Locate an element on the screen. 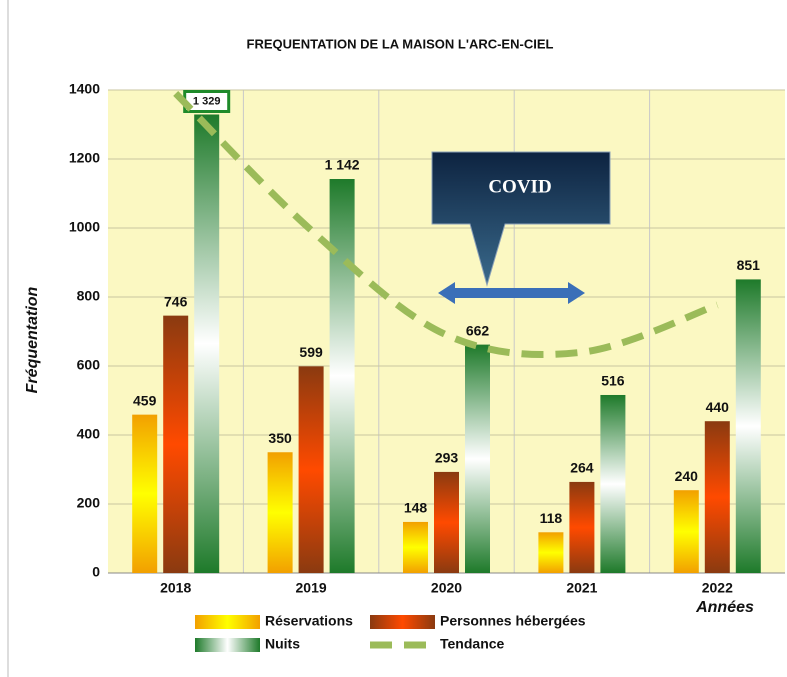 The width and height of the screenshot is (787, 677). data-label: 148 is located at coordinates (416, 508).